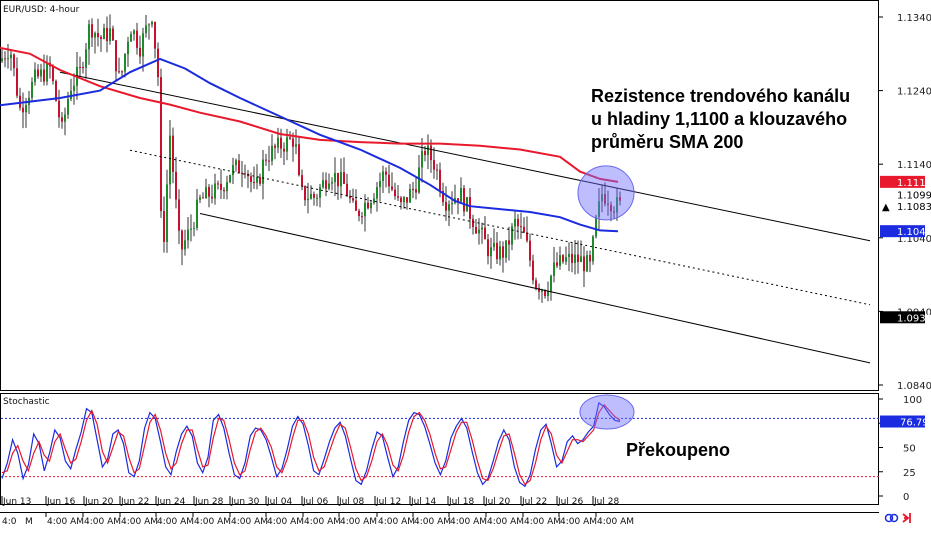  I want to click on price-y-tick-label: 1.1040, so click(914, 239).